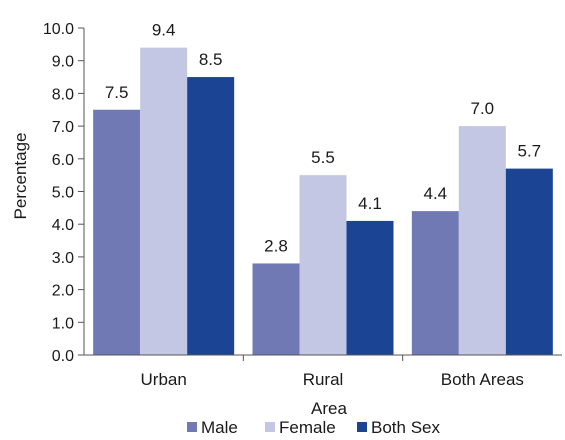  Describe the element at coordinates (211, 59) in the screenshot. I see `data-label: 8.5` at that location.